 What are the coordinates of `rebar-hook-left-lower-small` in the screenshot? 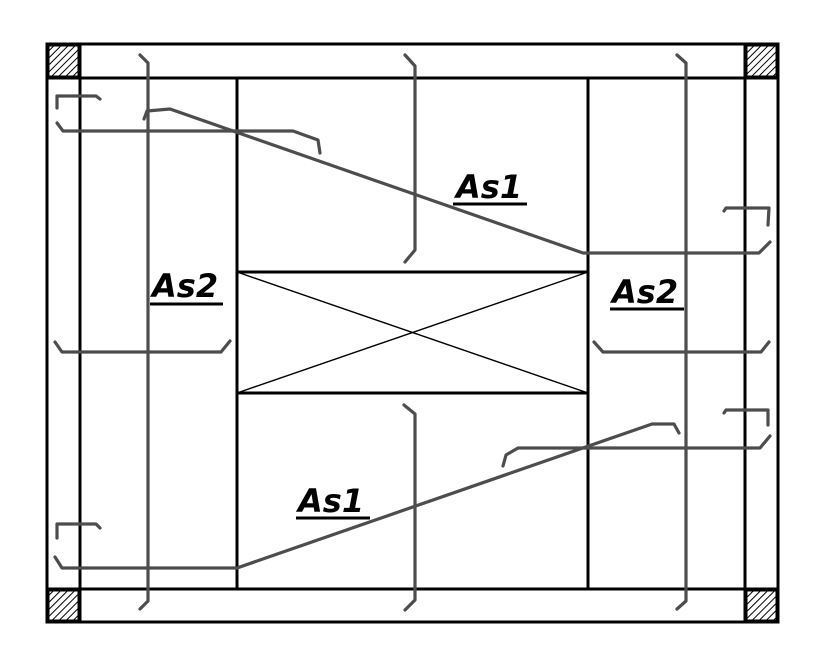 It's located at (78, 531).